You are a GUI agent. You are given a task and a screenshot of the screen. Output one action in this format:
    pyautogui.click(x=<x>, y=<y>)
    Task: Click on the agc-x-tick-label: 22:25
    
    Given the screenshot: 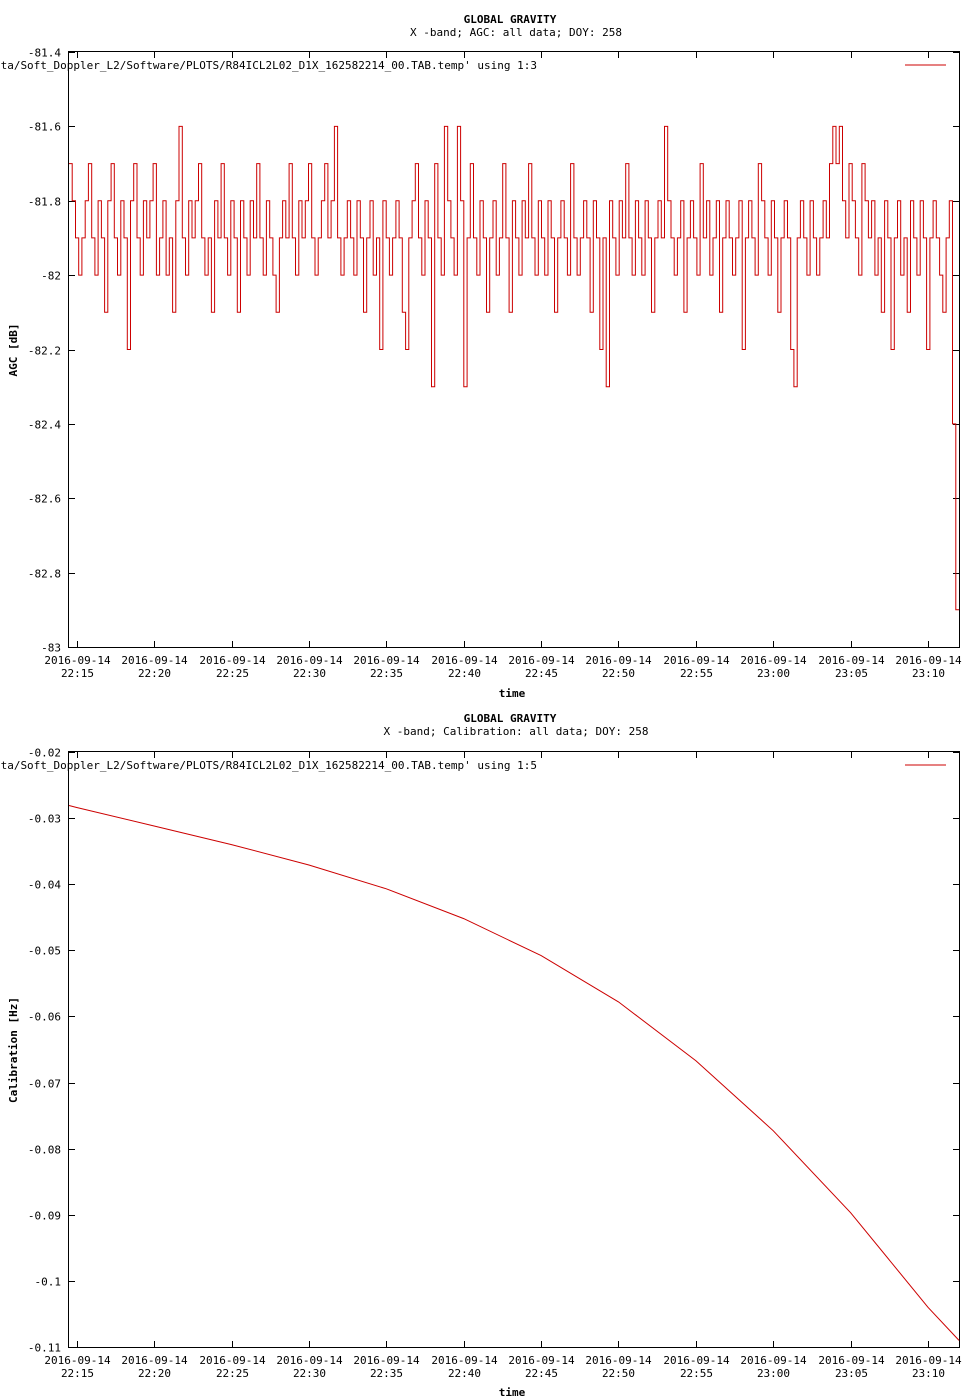 What is the action you would take?
    pyautogui.click(x=232, y=673)
    